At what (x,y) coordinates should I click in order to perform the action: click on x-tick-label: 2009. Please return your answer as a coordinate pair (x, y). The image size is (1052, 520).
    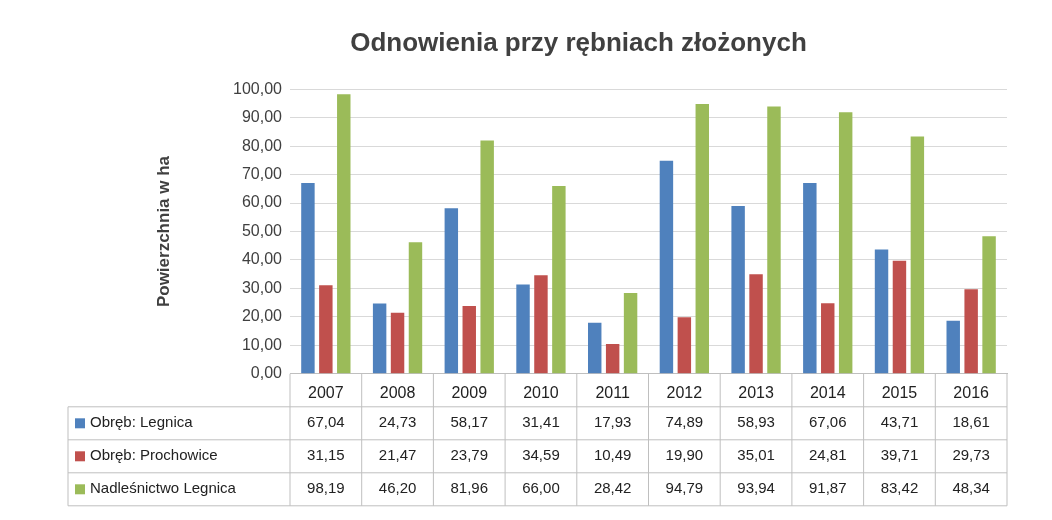
    Looking at the image, I should click on (469, 392).